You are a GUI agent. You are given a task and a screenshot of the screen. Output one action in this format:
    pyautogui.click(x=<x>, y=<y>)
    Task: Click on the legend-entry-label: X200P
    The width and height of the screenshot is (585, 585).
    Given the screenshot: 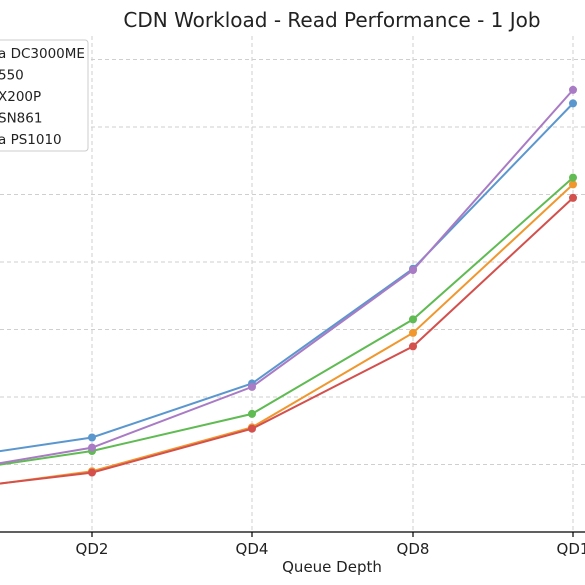 What is the action you would take?
    pyautogui.click(x=20, y=97)
    